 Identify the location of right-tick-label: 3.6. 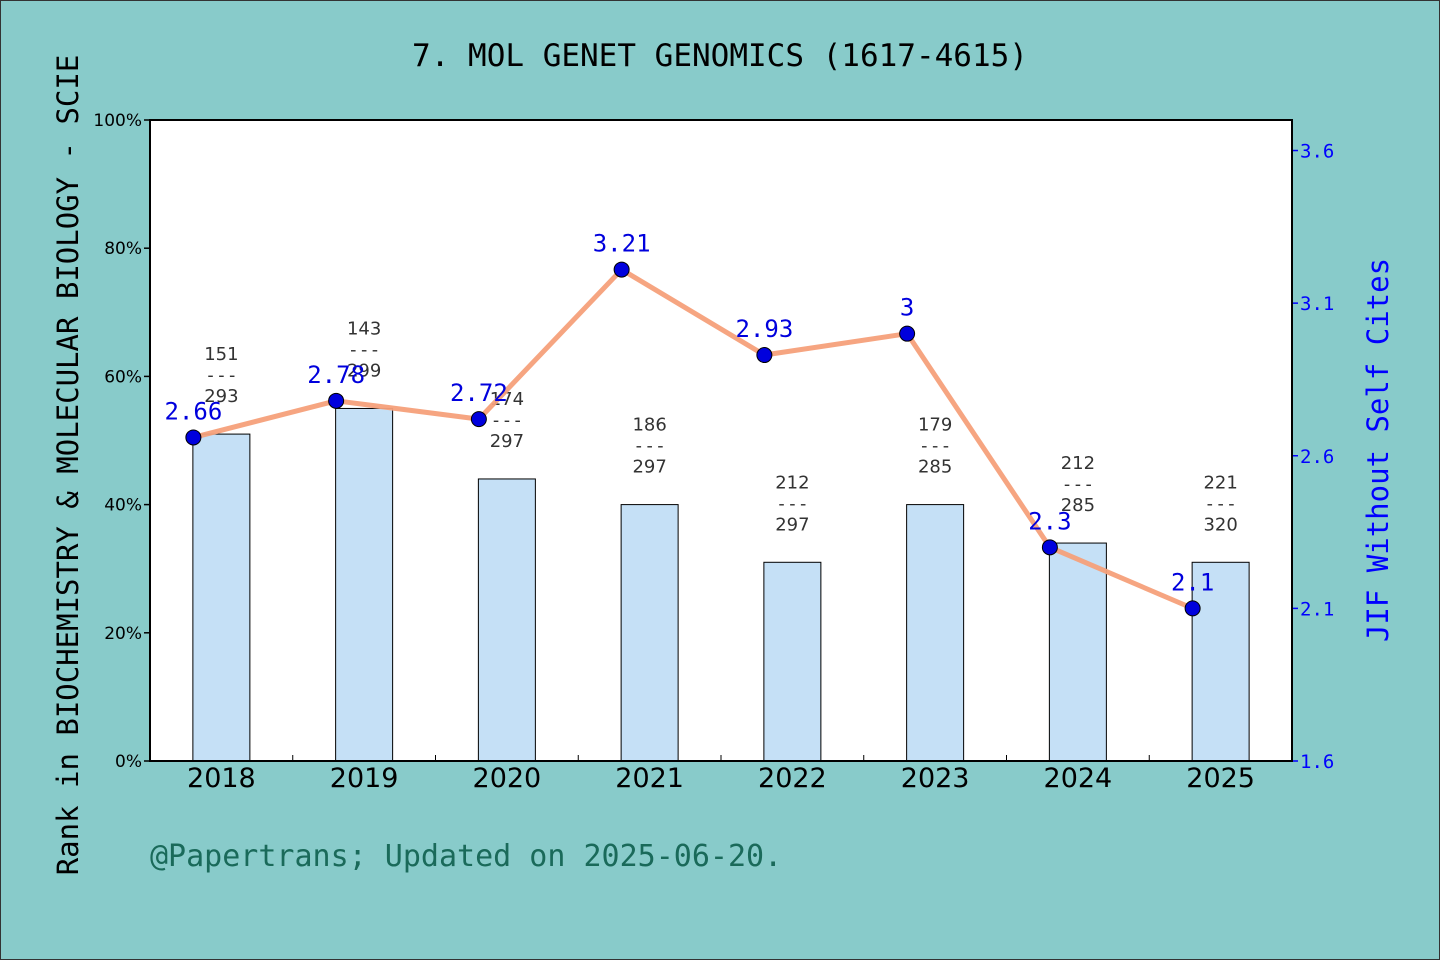
(1317, 152).